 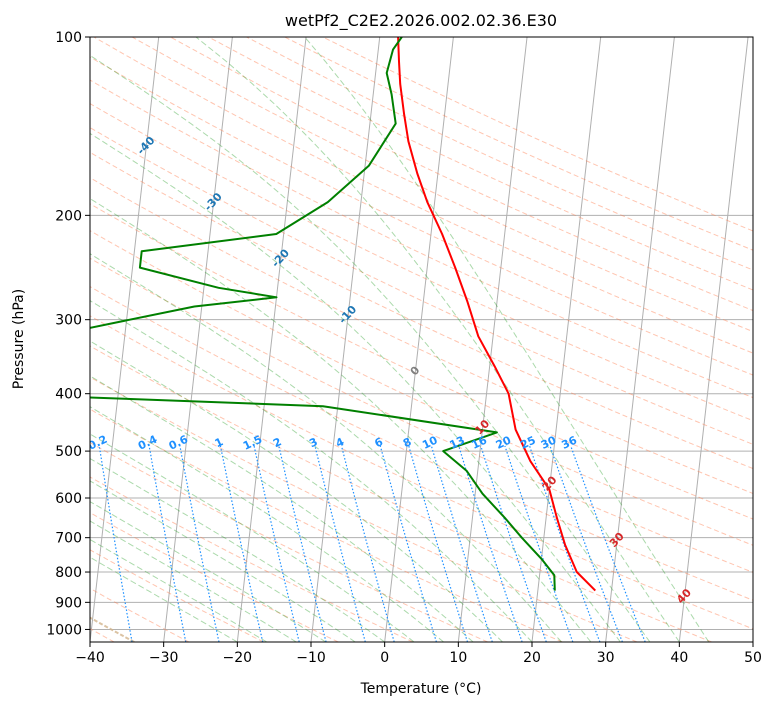 What do you see at coordinates (238, 658) in the screenshot?
I see `x-tick-label: −20` at bounding box center [238, 658].